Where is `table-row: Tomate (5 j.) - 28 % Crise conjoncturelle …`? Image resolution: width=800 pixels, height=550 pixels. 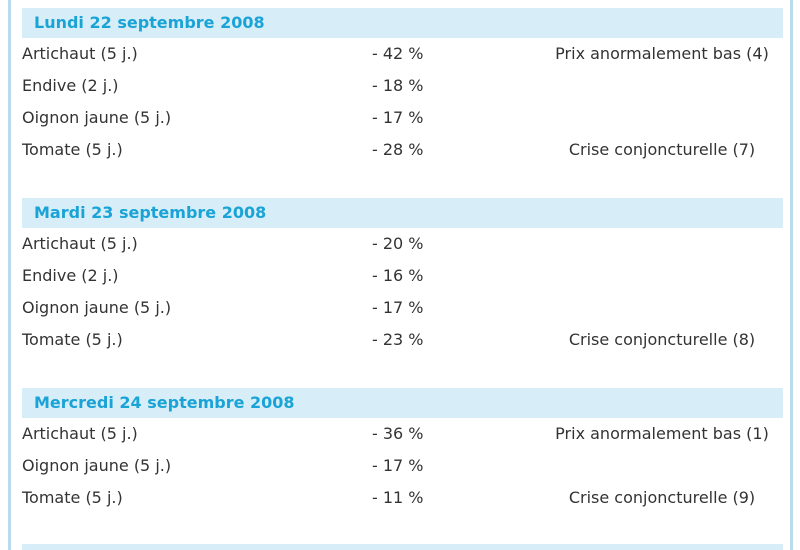
table-row: Tomate (5 j.) - 28 % Crise conjoncturelle … is located at coordinates (402, 150).